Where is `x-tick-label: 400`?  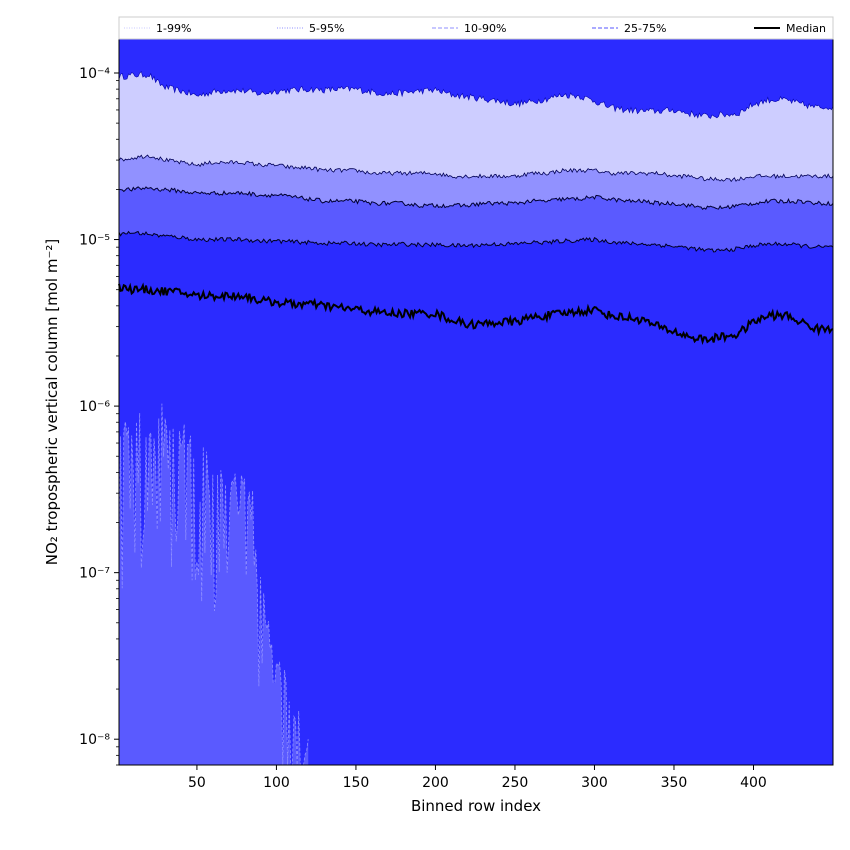
x-tick-label: 400 is located at coordinates (753, 783).